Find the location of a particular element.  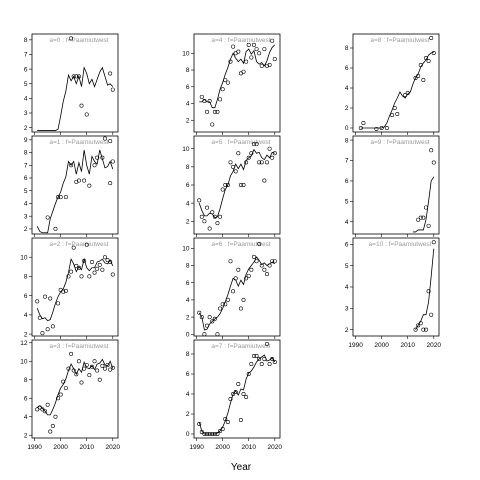

y-tick-label: 5 is located at coordinates (26, 84).